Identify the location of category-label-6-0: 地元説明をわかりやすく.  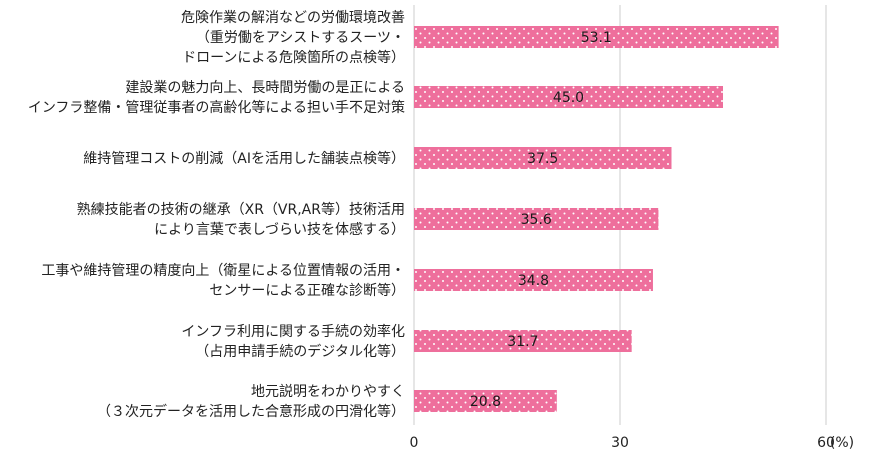
(328, 392).